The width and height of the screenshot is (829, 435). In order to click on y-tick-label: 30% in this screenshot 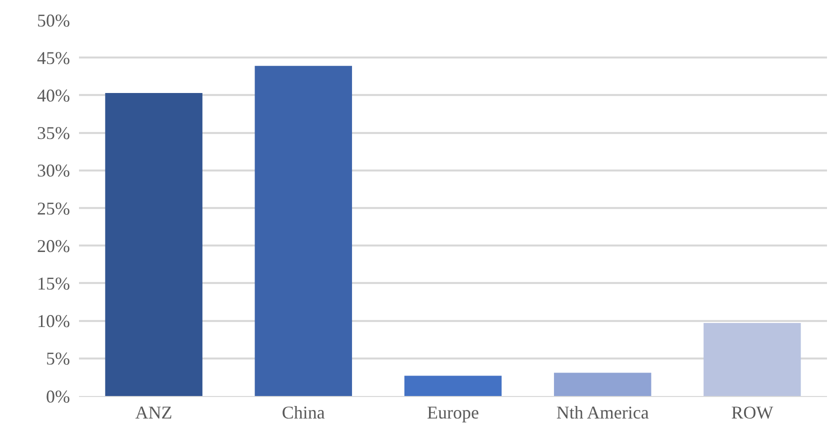, I will do `click(53, 170)`.